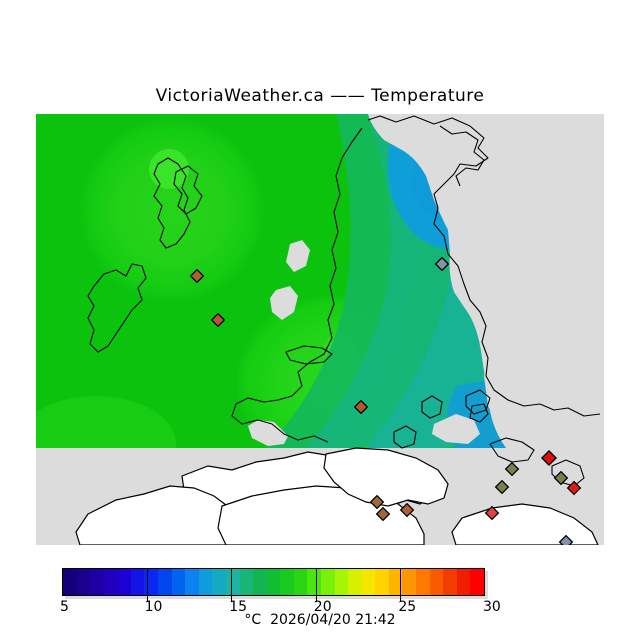 Image resolution: width=640 pixels, height=640 pixels. I want to click on coast-ne-inlet, so click(462, 156).